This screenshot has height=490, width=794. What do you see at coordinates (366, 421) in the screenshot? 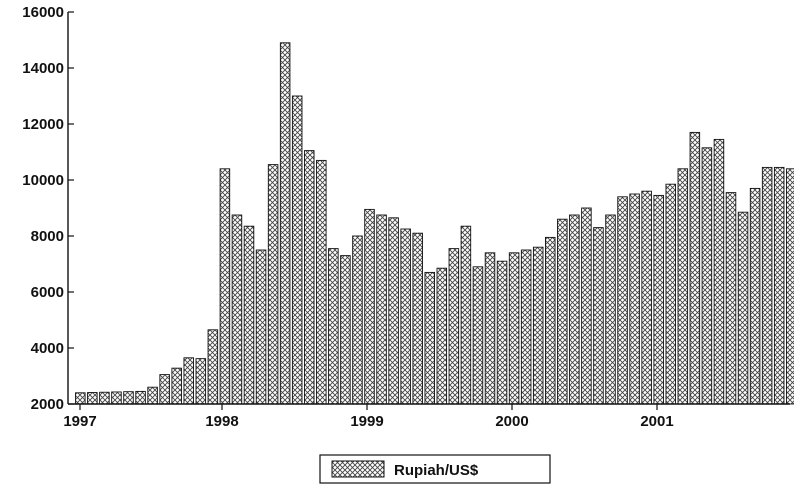
I see `x-tick-label: 1999` at bounding box center [366, 421].